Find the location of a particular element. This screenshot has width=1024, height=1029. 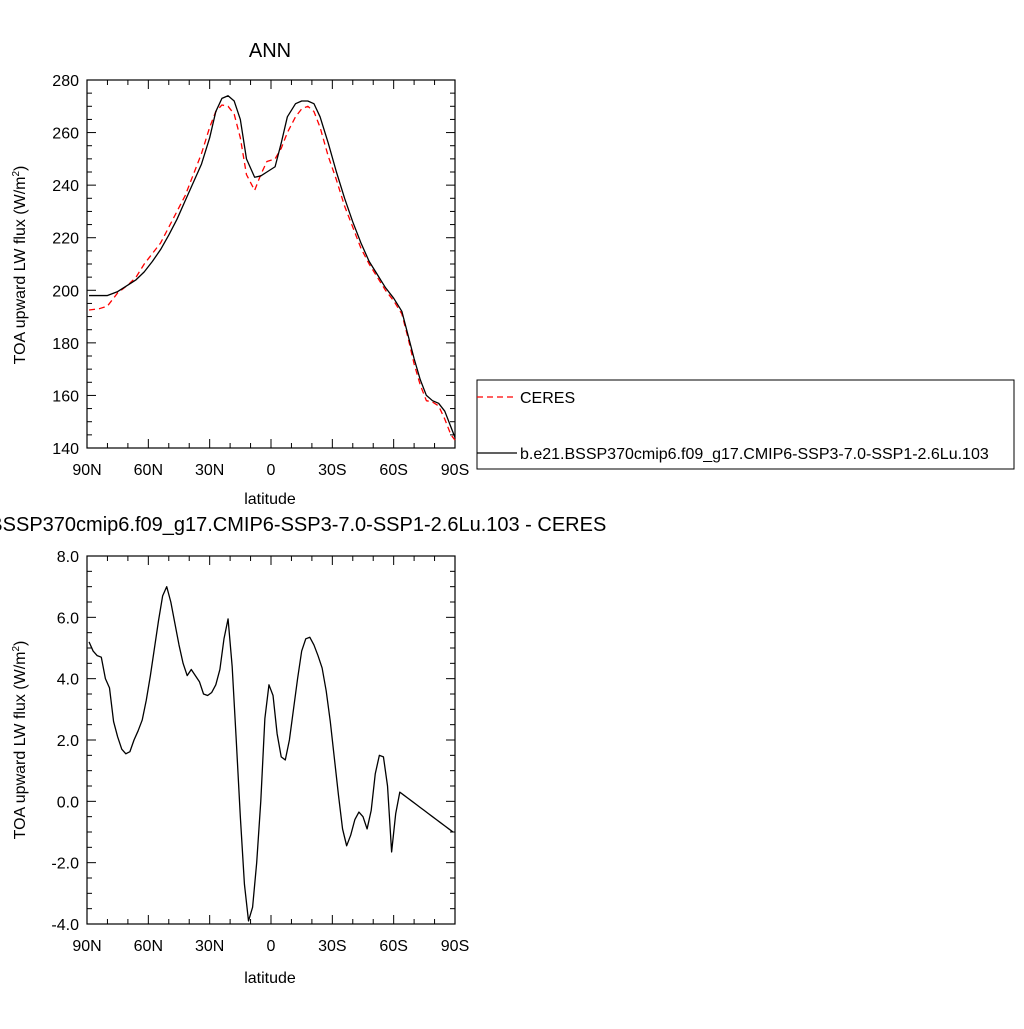

bottom-y-tick-label: 4.0 is located at coordinates (68, 680).